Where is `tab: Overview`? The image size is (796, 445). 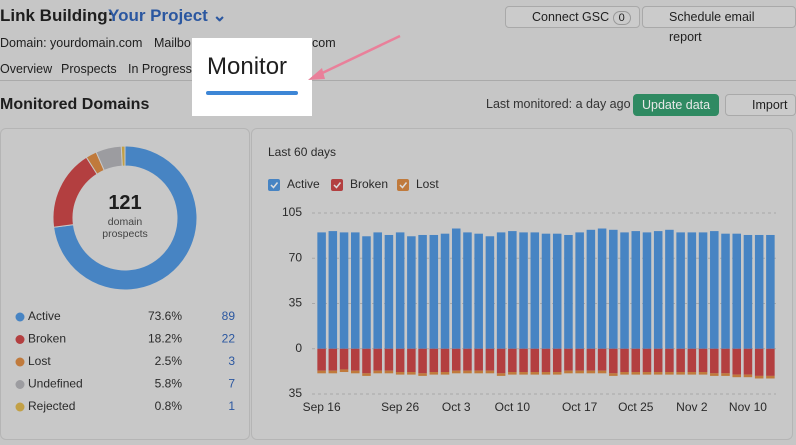 tab: Overview is located at coordinates (26, 69).